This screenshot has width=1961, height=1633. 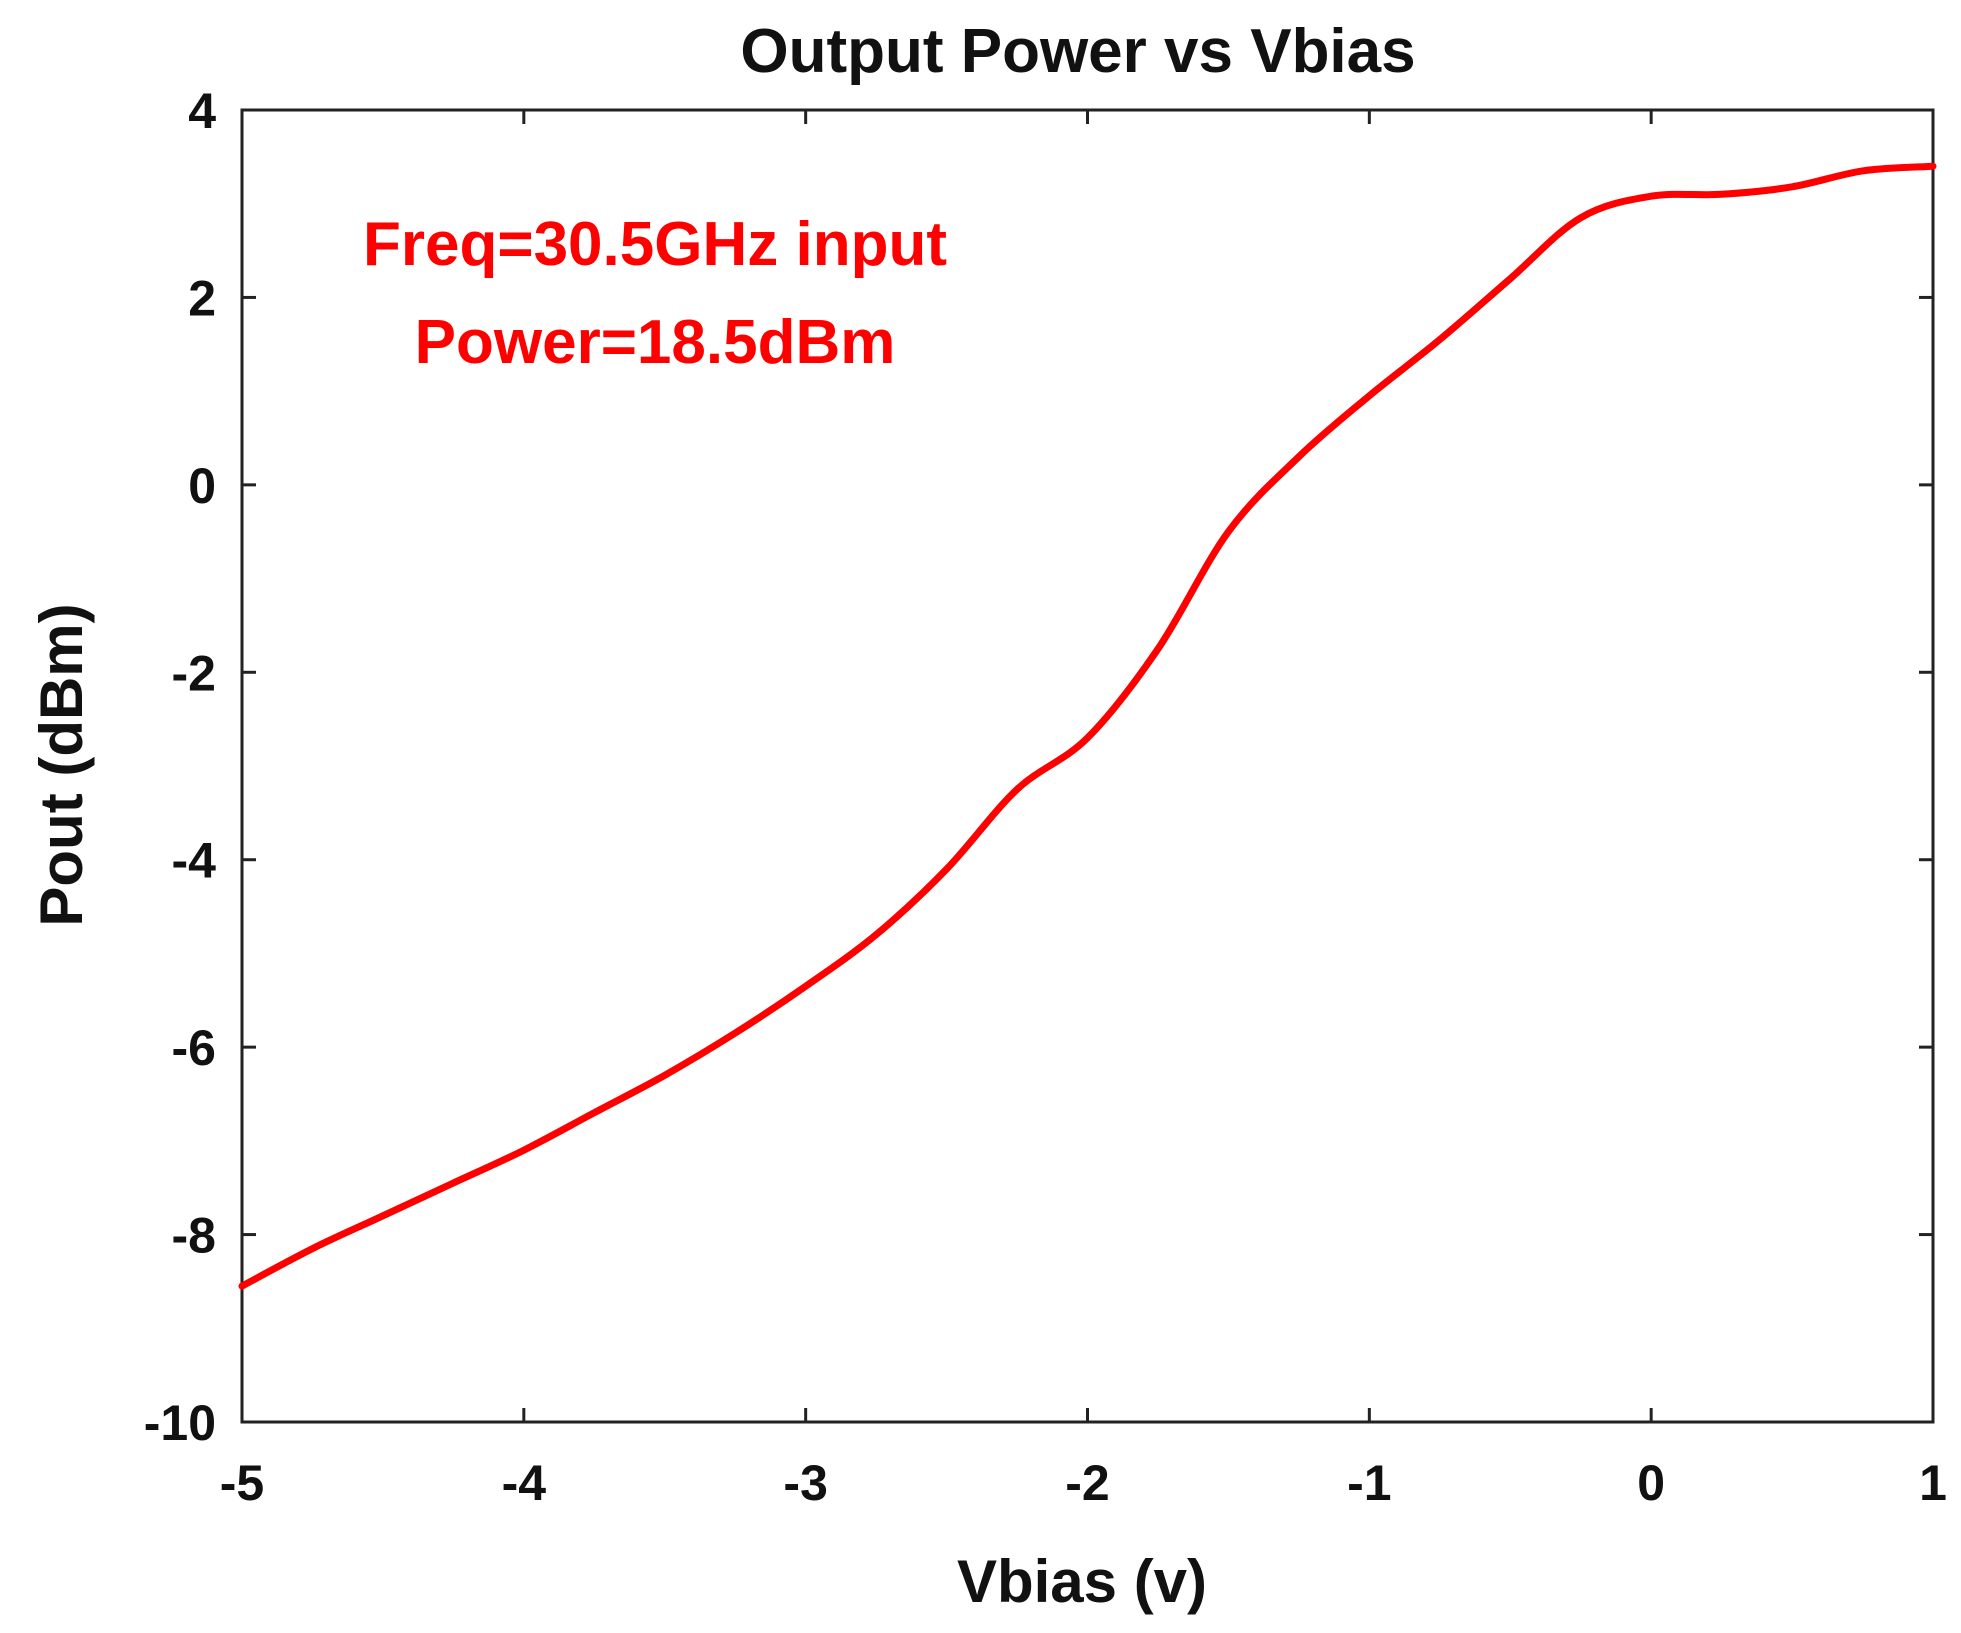 What do you see at coordinates (194, 673) in the screenshot?
I see `y-tick-label: -2` at bounding box center [194, 673].